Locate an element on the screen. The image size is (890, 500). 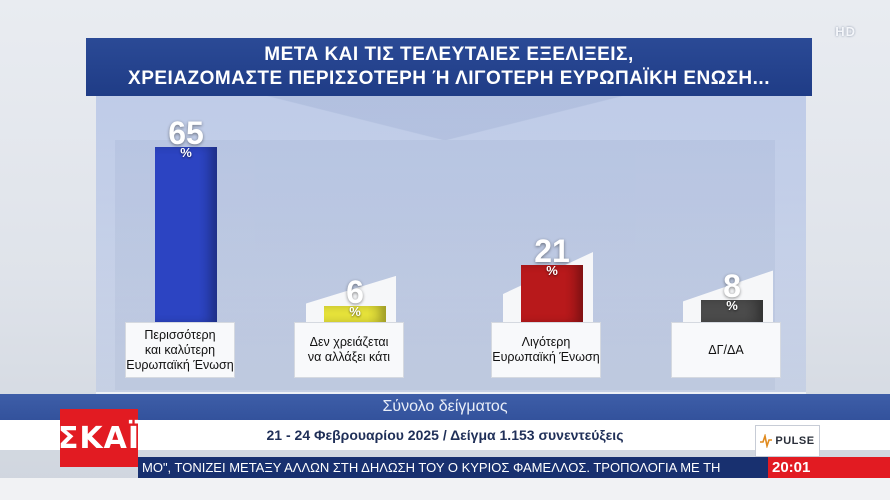
pulse-wave-icon is located at coordinates (766, 441).